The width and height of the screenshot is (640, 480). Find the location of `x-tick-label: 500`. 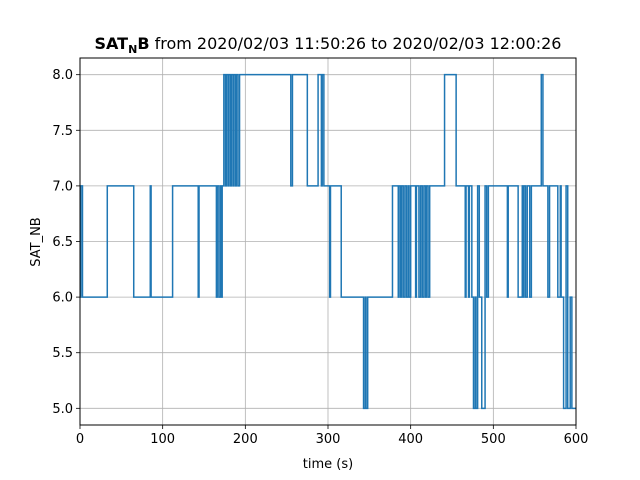

x-tick-label: 500 is located at coordinates (493, 439).